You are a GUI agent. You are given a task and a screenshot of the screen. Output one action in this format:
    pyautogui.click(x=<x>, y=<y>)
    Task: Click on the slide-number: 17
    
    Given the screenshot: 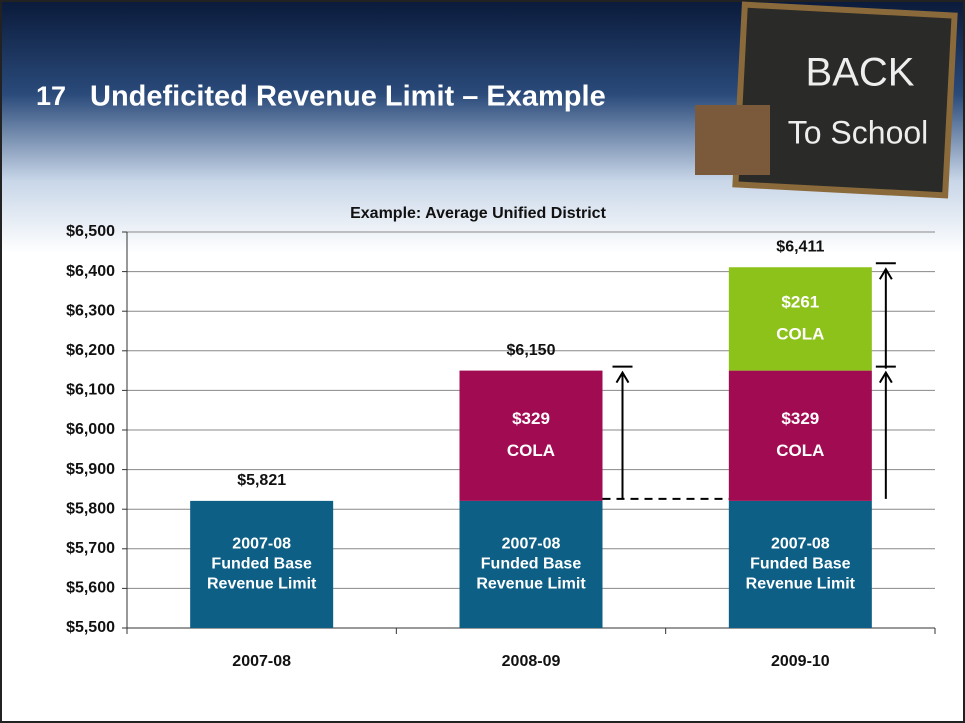 What is the action you would take?
    pyautogui.click(x=51, y=96)
    